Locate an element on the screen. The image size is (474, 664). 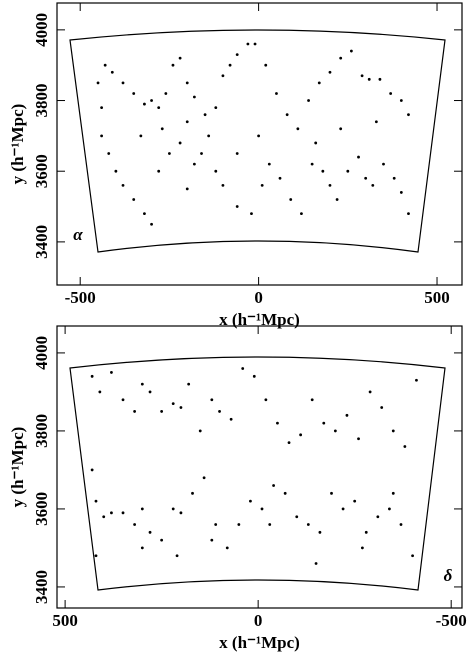
y-tick-label: 3800 is located at coordinates (41, 101).